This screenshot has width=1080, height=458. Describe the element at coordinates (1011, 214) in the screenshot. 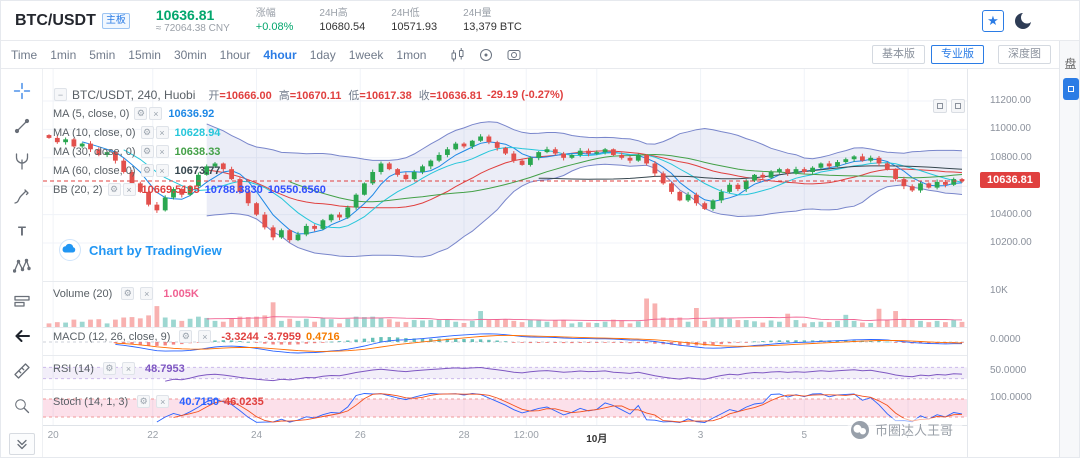

I see `price-axis-label: 10400.00` at that location.